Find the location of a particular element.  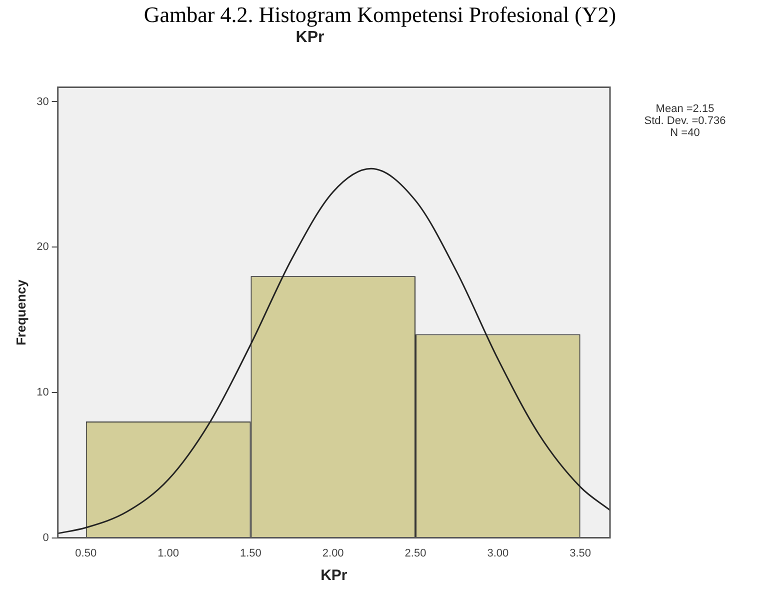

y-tick-label: 20 is located at coordinates (42, 247).